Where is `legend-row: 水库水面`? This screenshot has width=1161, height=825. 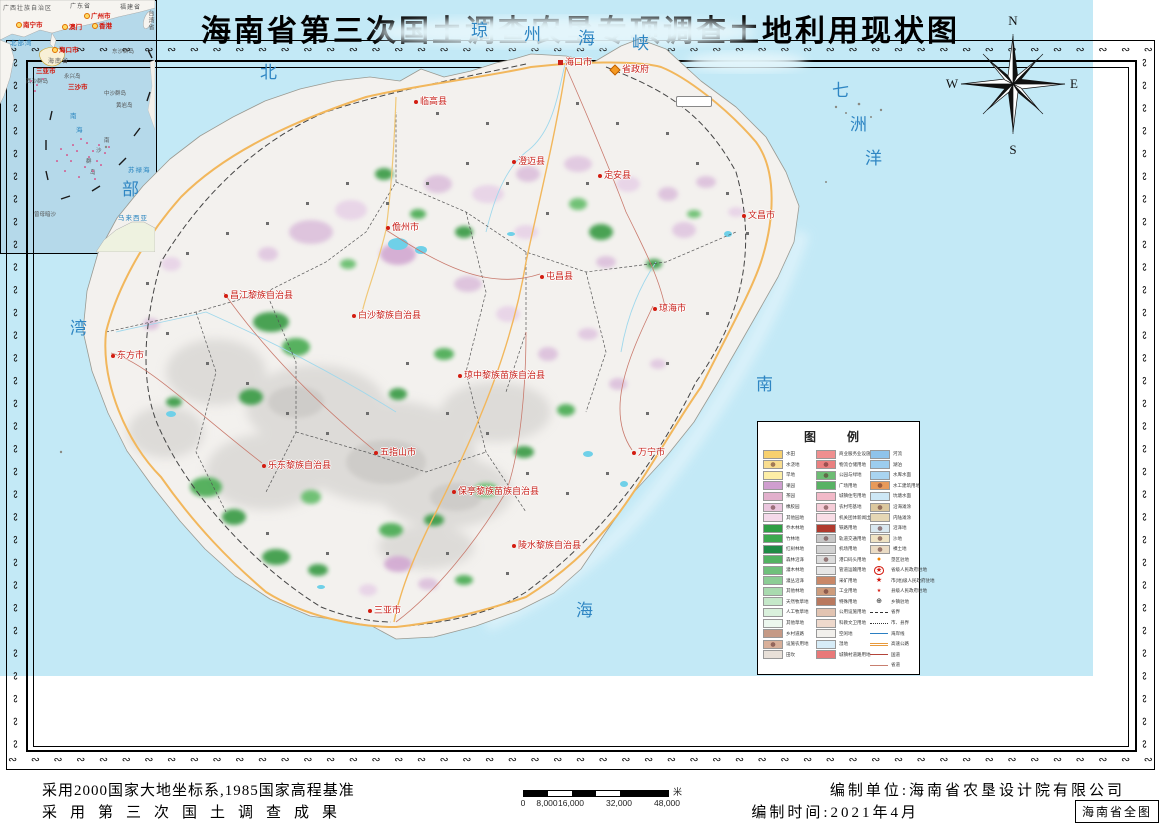
legend-row: 水库水面 is located at coordinates (902, 475).